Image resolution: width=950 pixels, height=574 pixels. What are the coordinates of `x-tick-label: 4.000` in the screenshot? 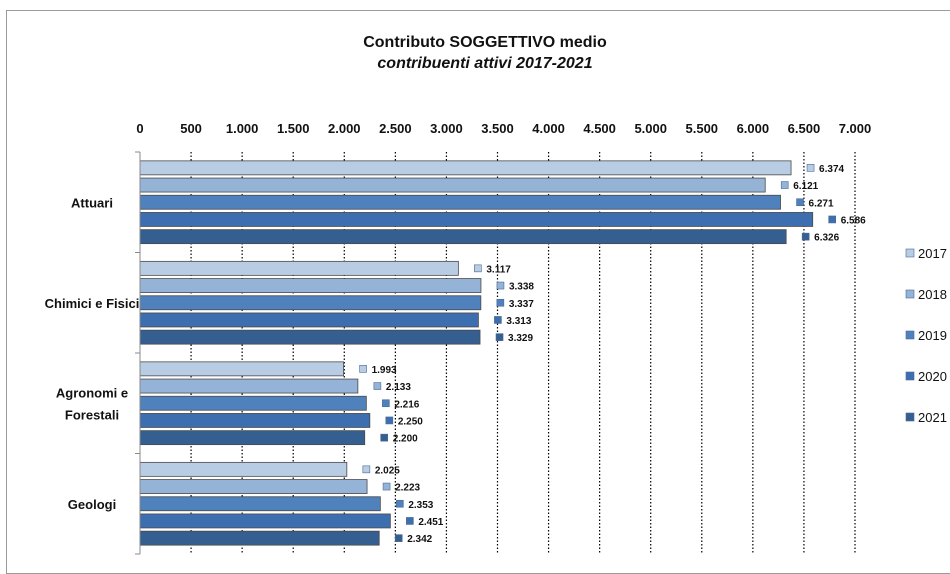 It's located at (548, 128).